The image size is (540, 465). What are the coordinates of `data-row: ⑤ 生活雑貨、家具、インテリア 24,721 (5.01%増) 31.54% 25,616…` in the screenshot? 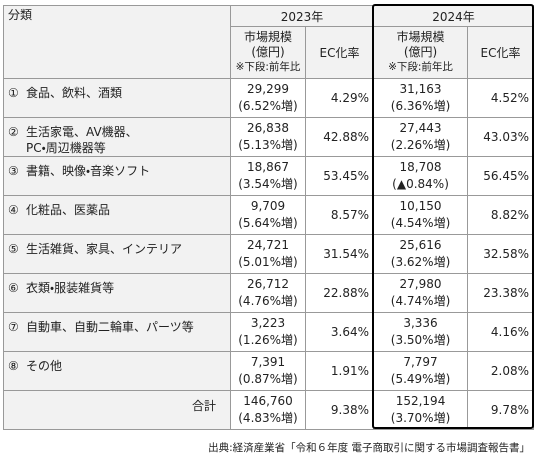 It's located at (269, 254).